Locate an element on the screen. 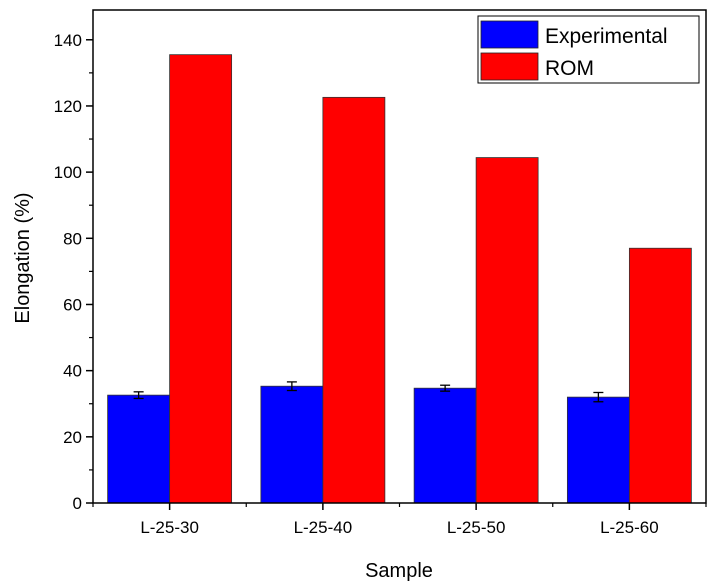 The height and width of the screenshot is (583, 711). legend-item-rom: ROM is located at coordinates (537, 66).